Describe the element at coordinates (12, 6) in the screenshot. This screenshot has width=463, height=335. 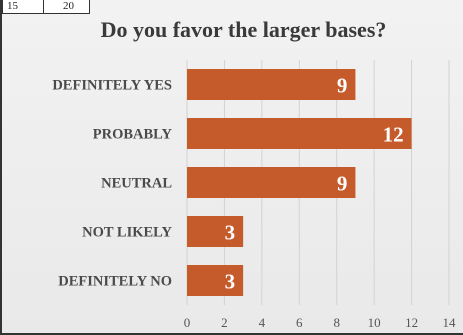
I see `top-cell-left: 15` at that location.